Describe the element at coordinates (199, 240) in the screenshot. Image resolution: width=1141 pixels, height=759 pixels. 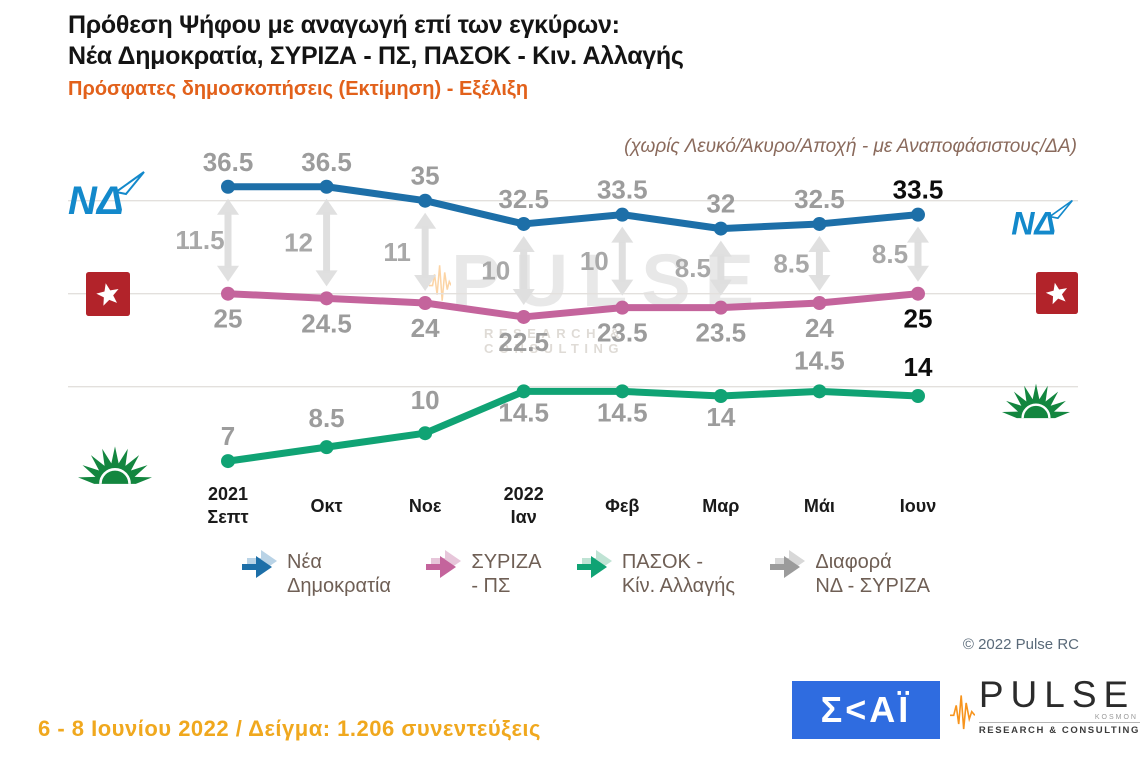
I see `diff-value-label: 11.5` at that location.